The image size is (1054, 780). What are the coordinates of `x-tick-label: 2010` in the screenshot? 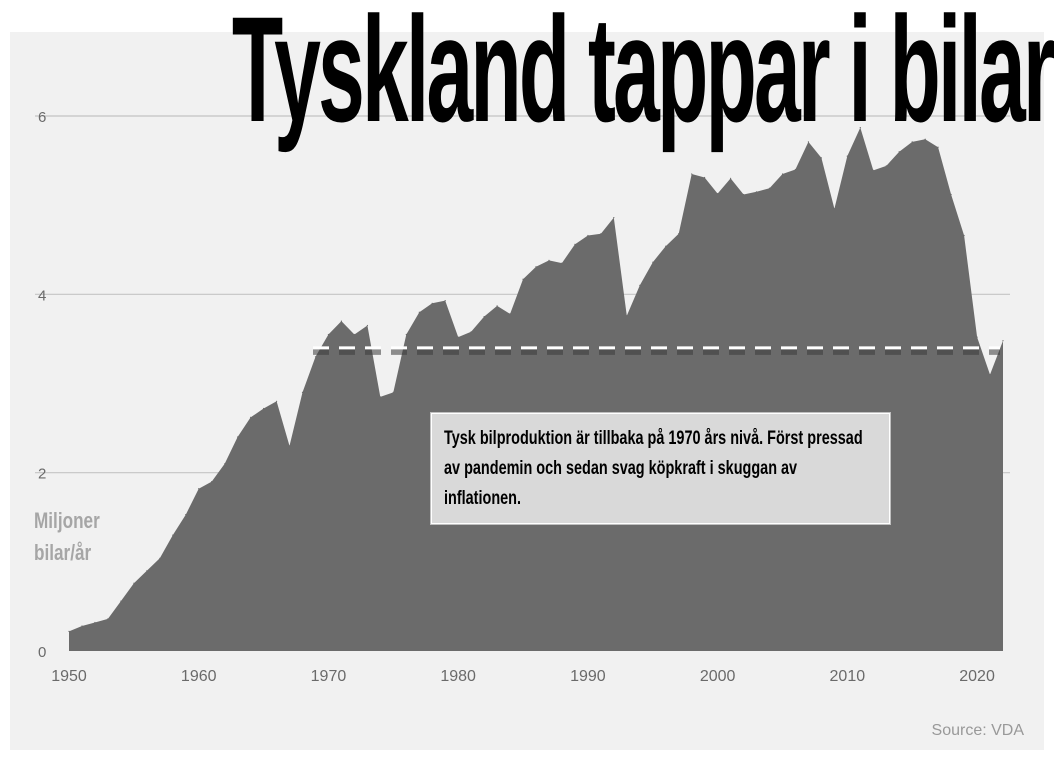 It's located at (848, 676).